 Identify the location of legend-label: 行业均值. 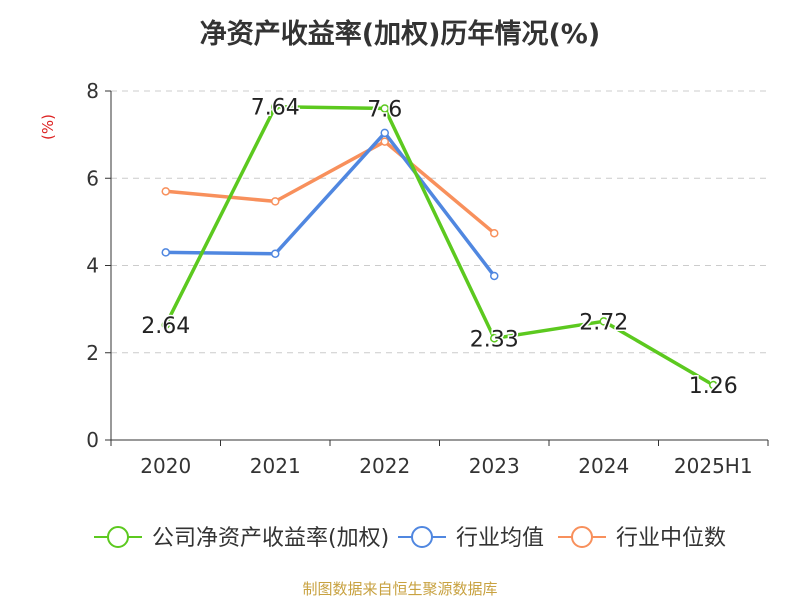
(500, 538).